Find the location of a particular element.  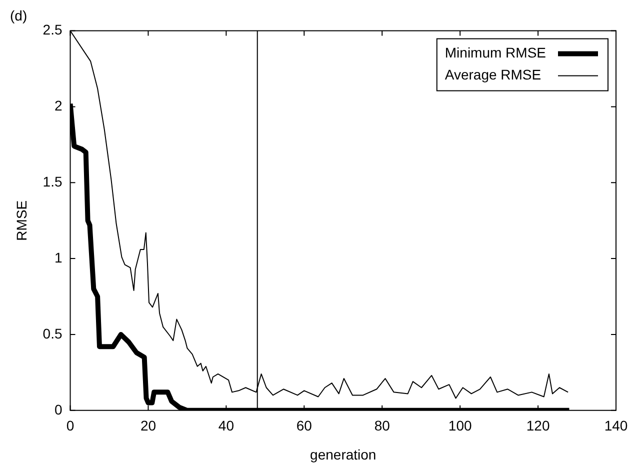

y-tick-label: 1.5 is located at coordinates (52, 182).